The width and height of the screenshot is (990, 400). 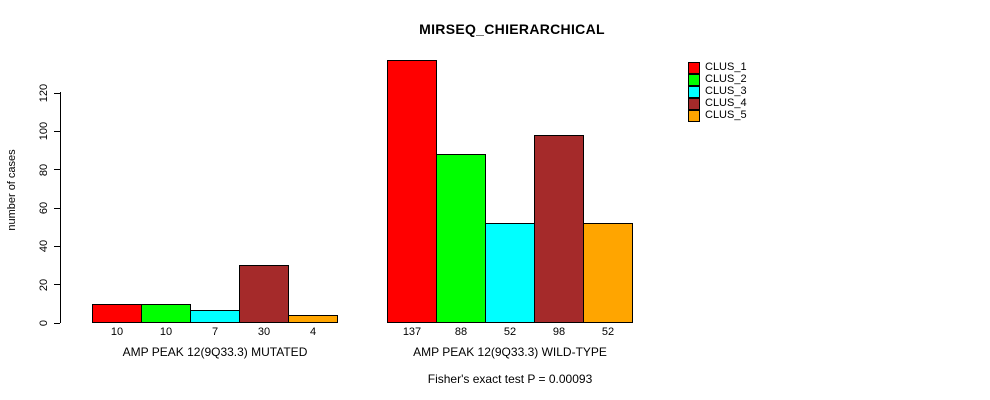 I want to click on legend-label: CLUS_2, so click(x=726, y=79).